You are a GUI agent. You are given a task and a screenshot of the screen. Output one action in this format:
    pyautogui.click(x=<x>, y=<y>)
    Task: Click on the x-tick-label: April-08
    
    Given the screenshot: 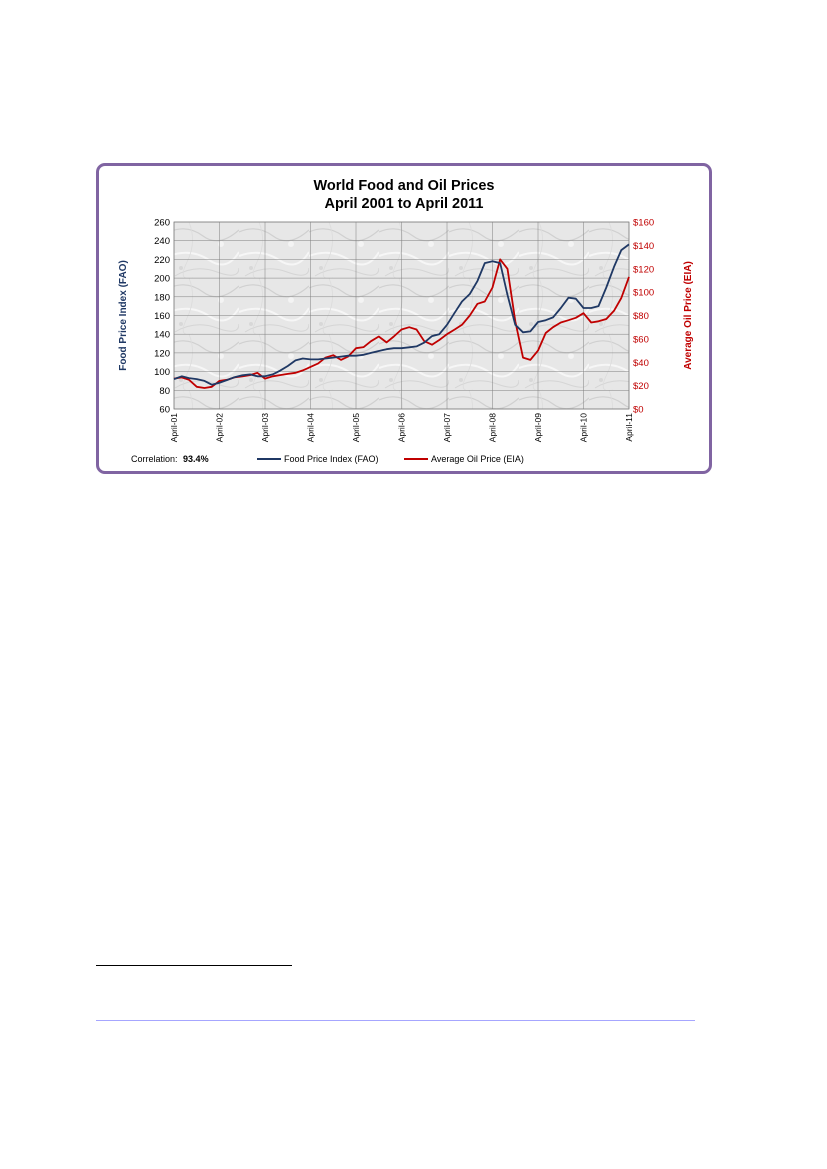 What is the action you would take?
    pyautogui.click(x=493, y=428)
    